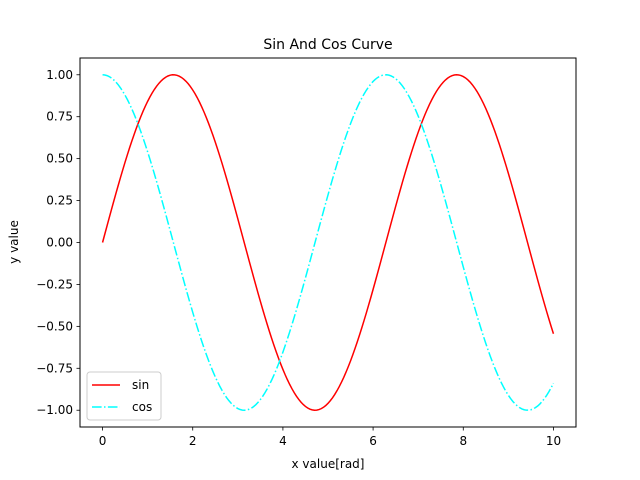 This screenshot has height=480, width=640. Describe the element at coordinates (283, 441) in the screenshot. I see `x-tick-label: 4` at that location.